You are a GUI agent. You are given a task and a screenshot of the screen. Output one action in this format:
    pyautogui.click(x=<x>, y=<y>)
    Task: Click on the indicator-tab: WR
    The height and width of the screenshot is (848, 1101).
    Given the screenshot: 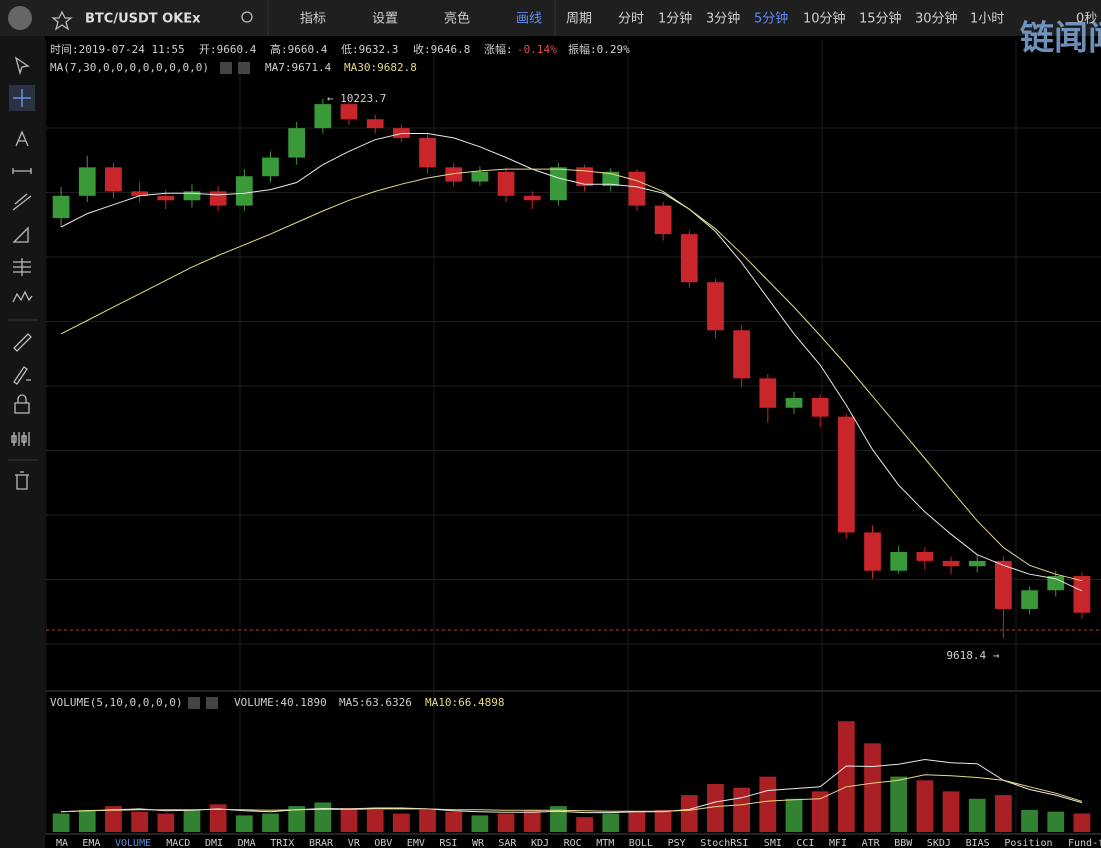 What is the action you would take?
    pyautogui.click(x=478, y=843)
    